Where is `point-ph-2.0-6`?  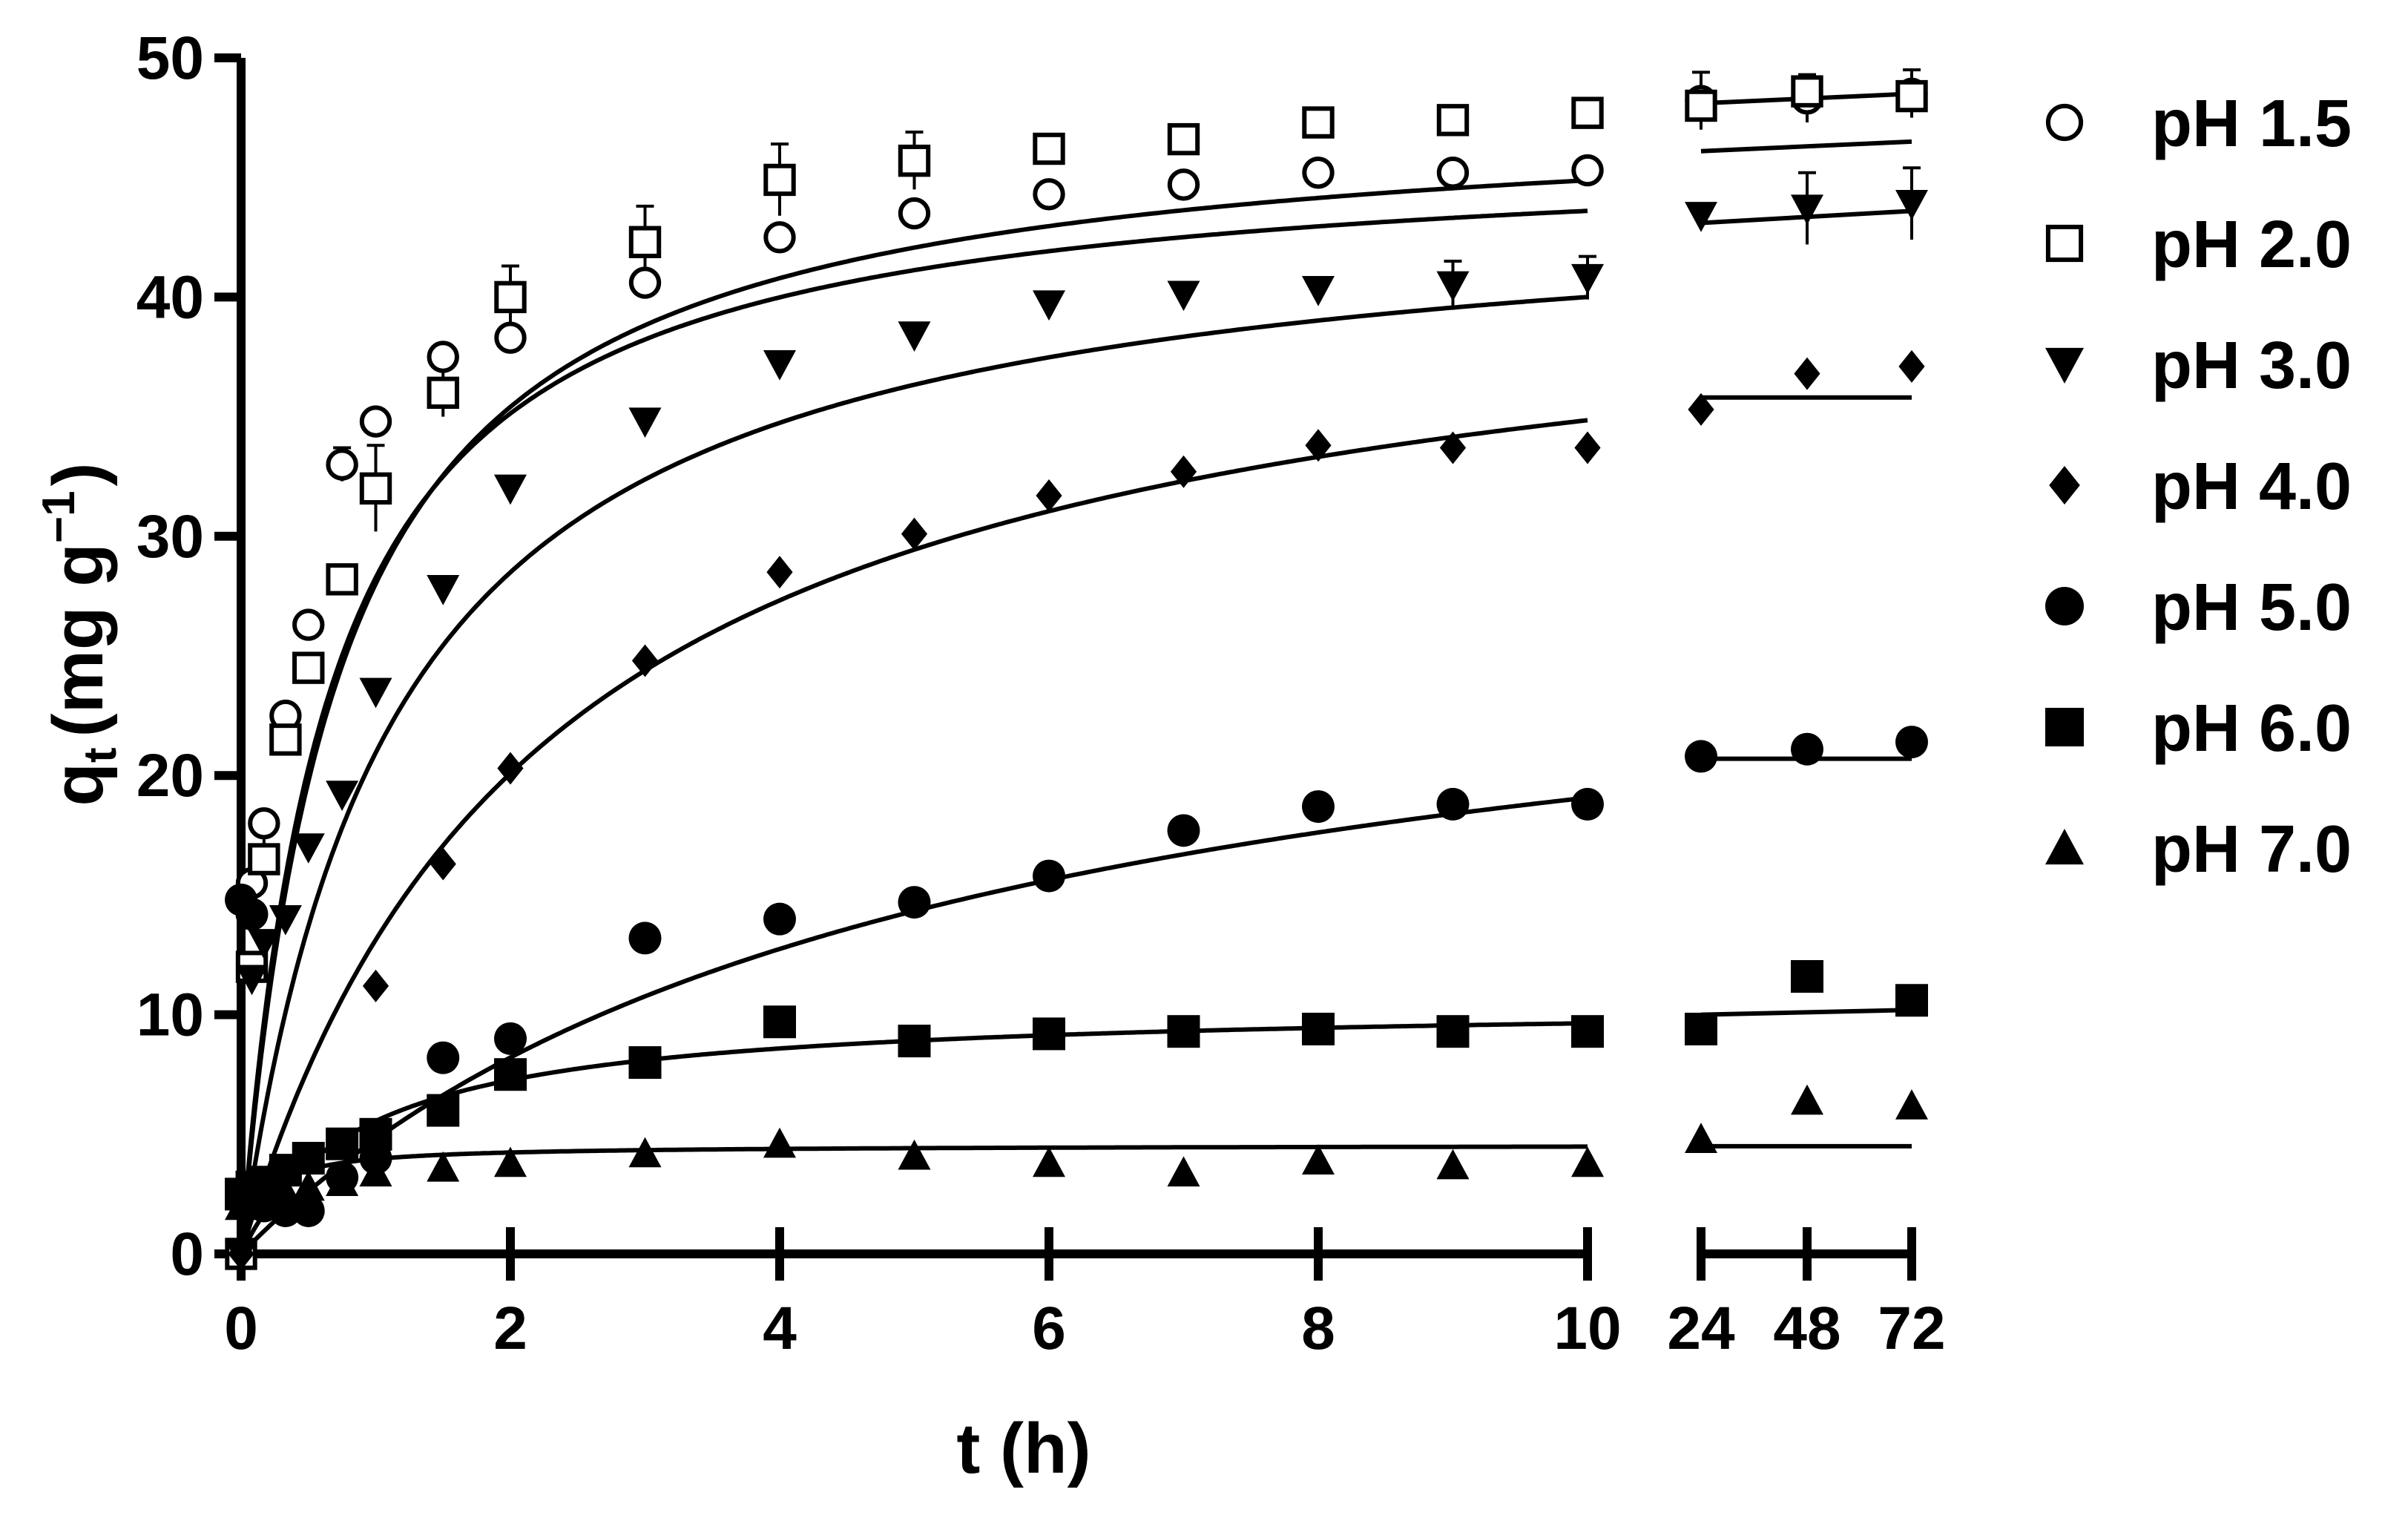
point-ph-2.0-6 is located at coordinates (375, 488).